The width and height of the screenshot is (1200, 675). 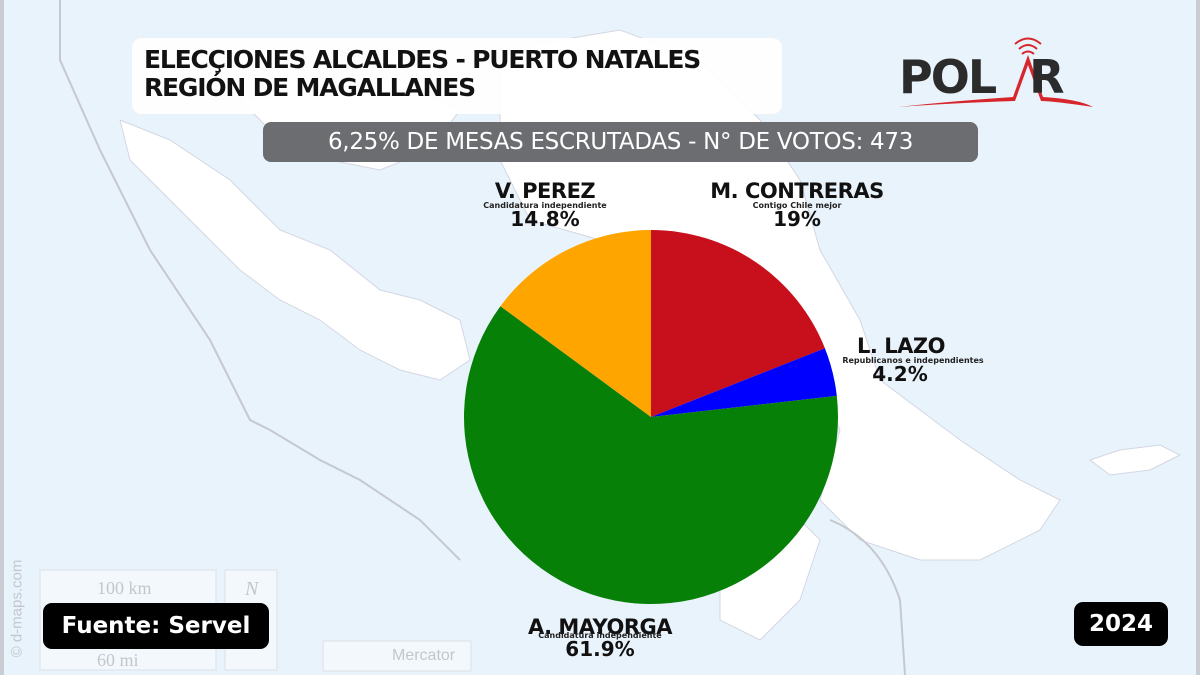 What do you see at coordinates (600, 649) in the screenshot?
I see `candidate-pct: 61.9%` at bounding box center [600, 649].